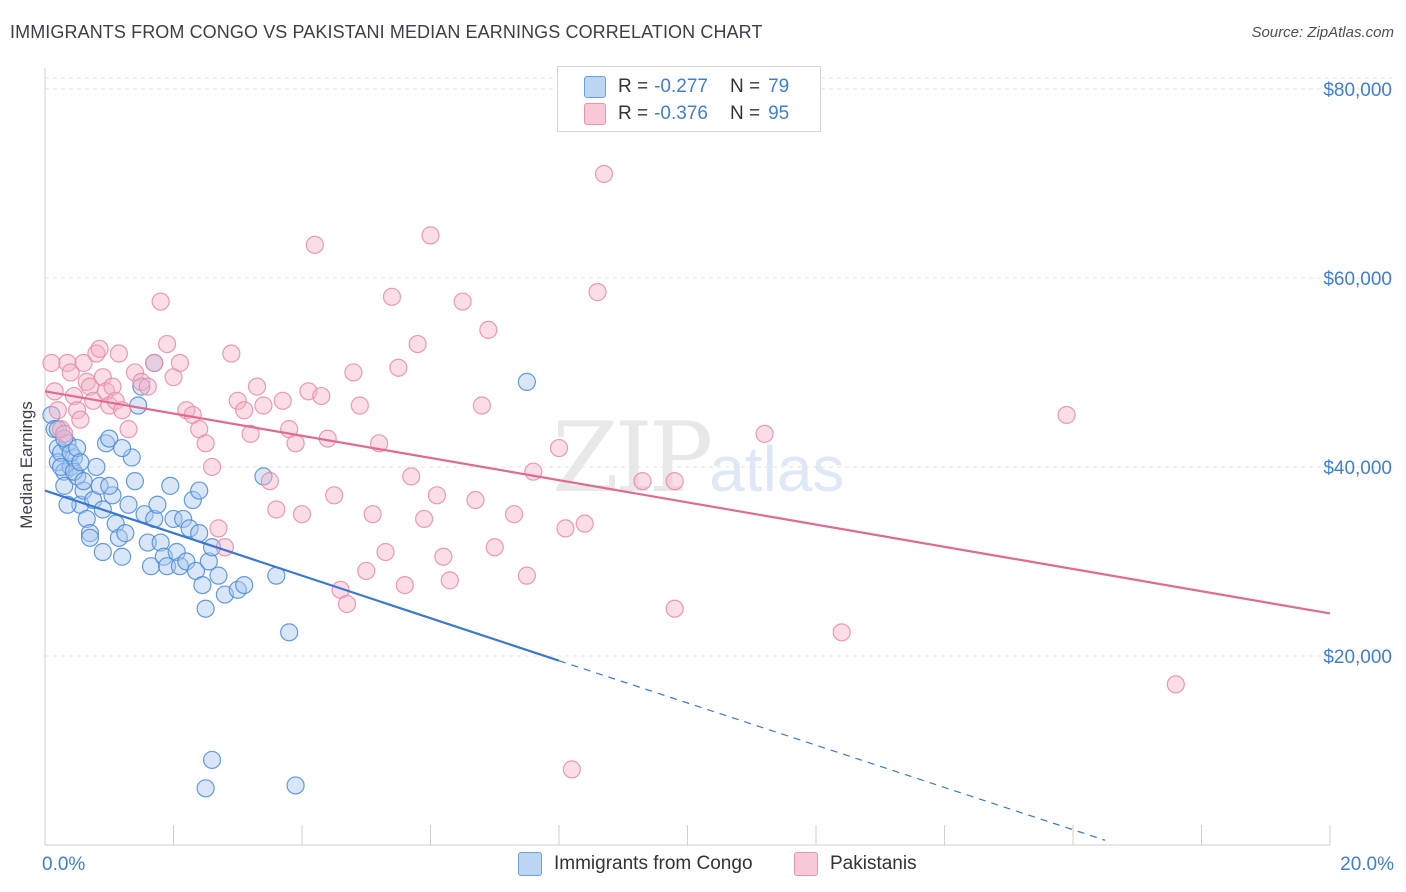 The image size is (1406, 892). Describe the element at coordinates (633, 113) in the screenshot. I see `legend-r-label: R =` at that location.